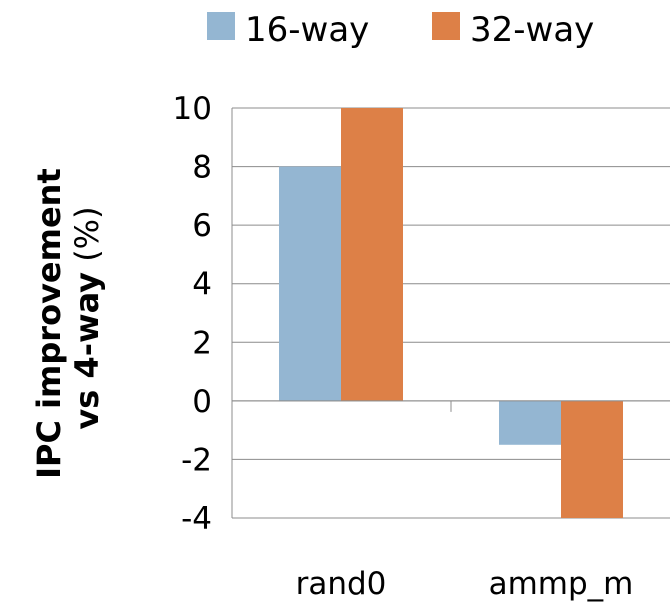  I want to click on legend-label-16-way: 16-way, so click(307, 30).